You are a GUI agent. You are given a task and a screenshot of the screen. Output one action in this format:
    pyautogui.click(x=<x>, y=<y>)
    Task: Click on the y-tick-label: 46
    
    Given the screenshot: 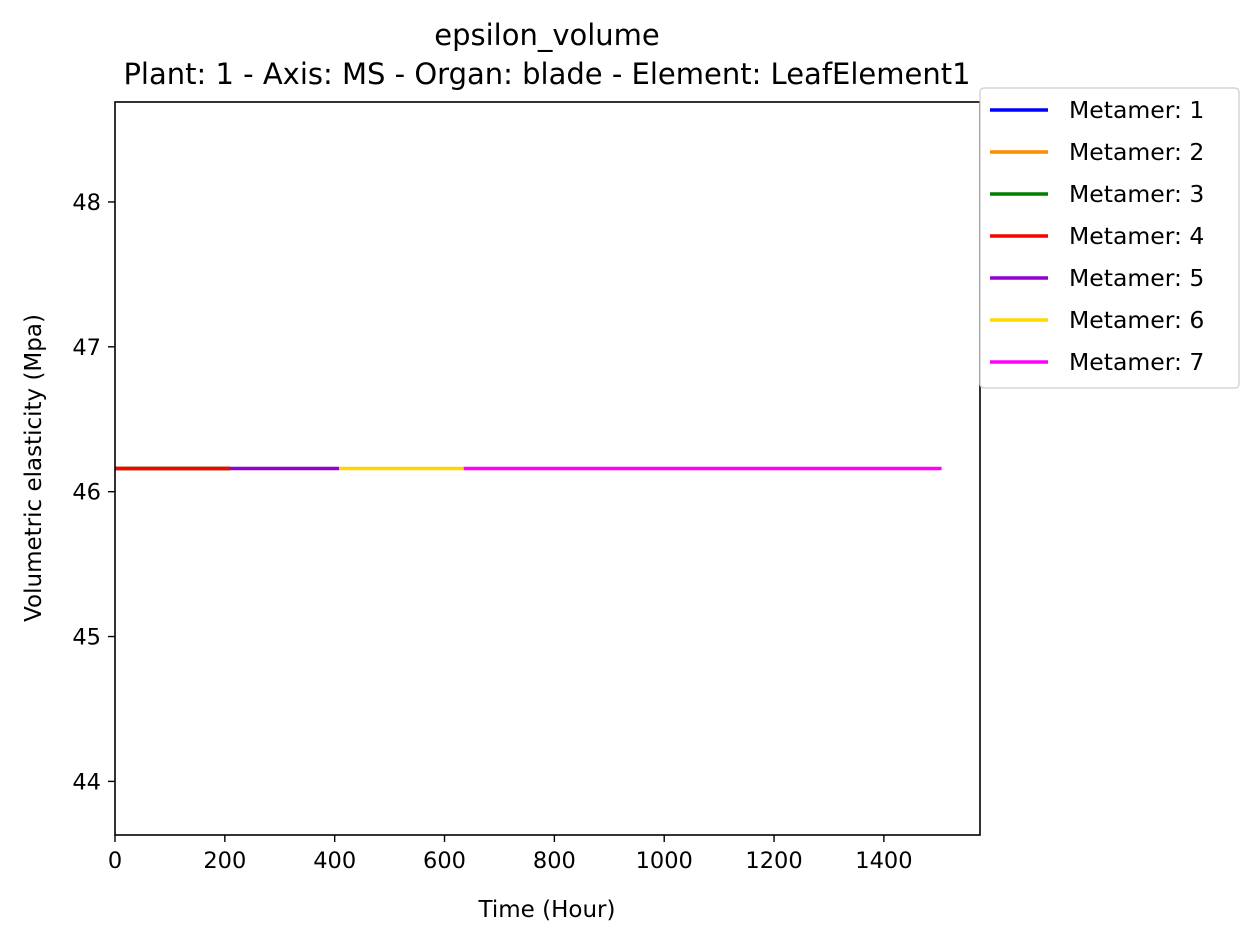 What is the action you would take?
    pyautogui.click(x=86, y=493)
    